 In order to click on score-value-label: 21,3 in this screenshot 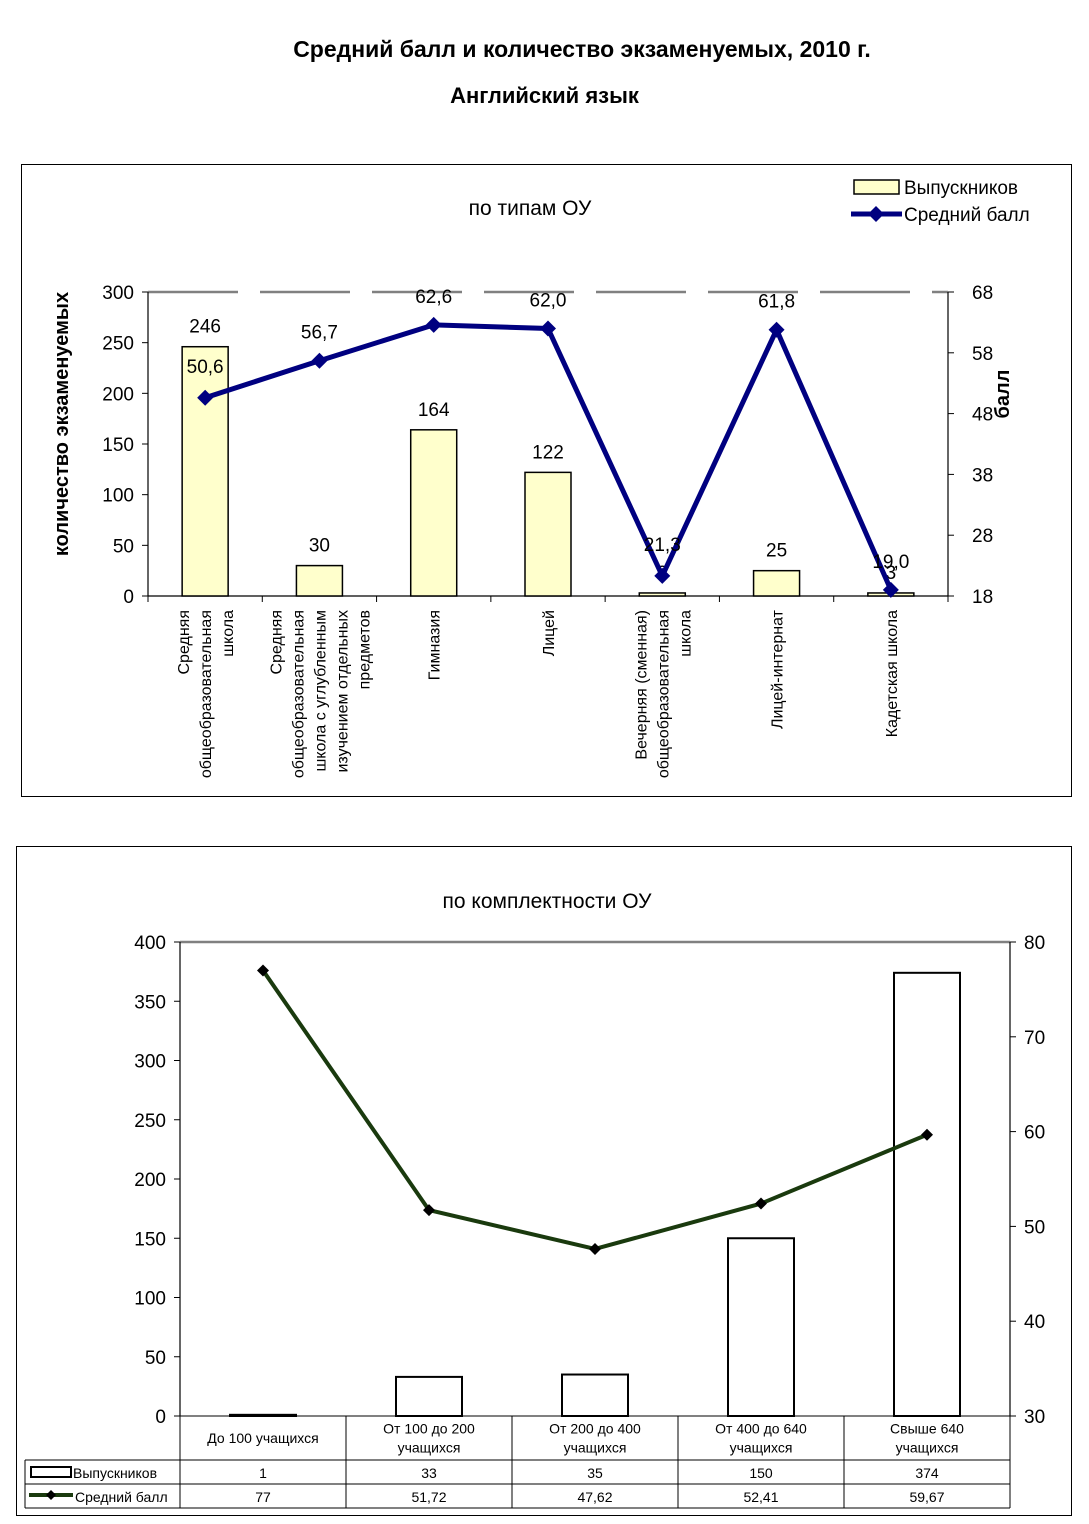, I will do `click(662, 545)`.